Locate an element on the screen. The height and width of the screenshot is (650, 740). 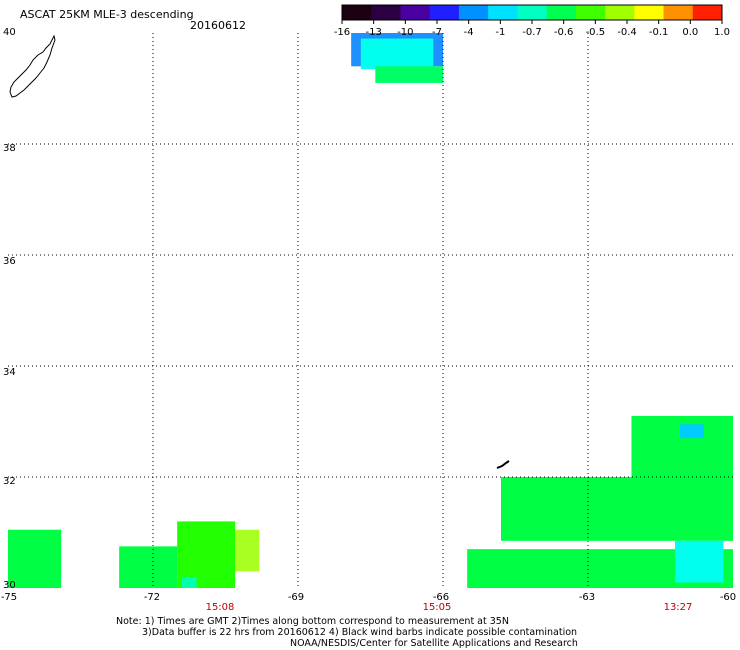
lat-tick-label: 40 is located at coordinates (9, 32).